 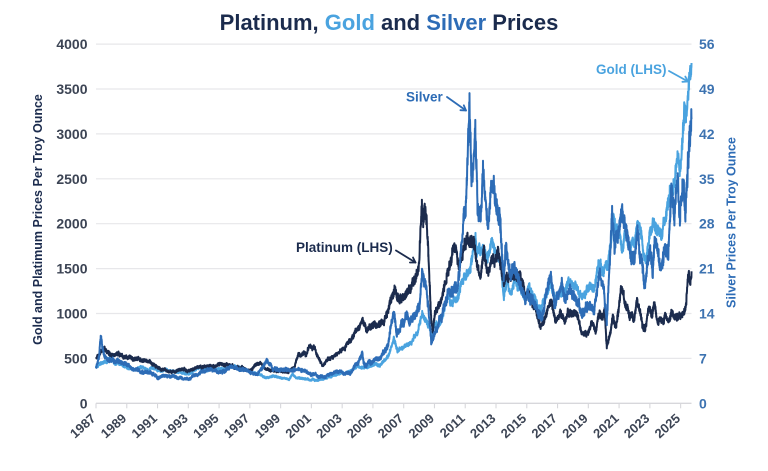 I want to click on svg-text: 35, so click(x=707, y=179).